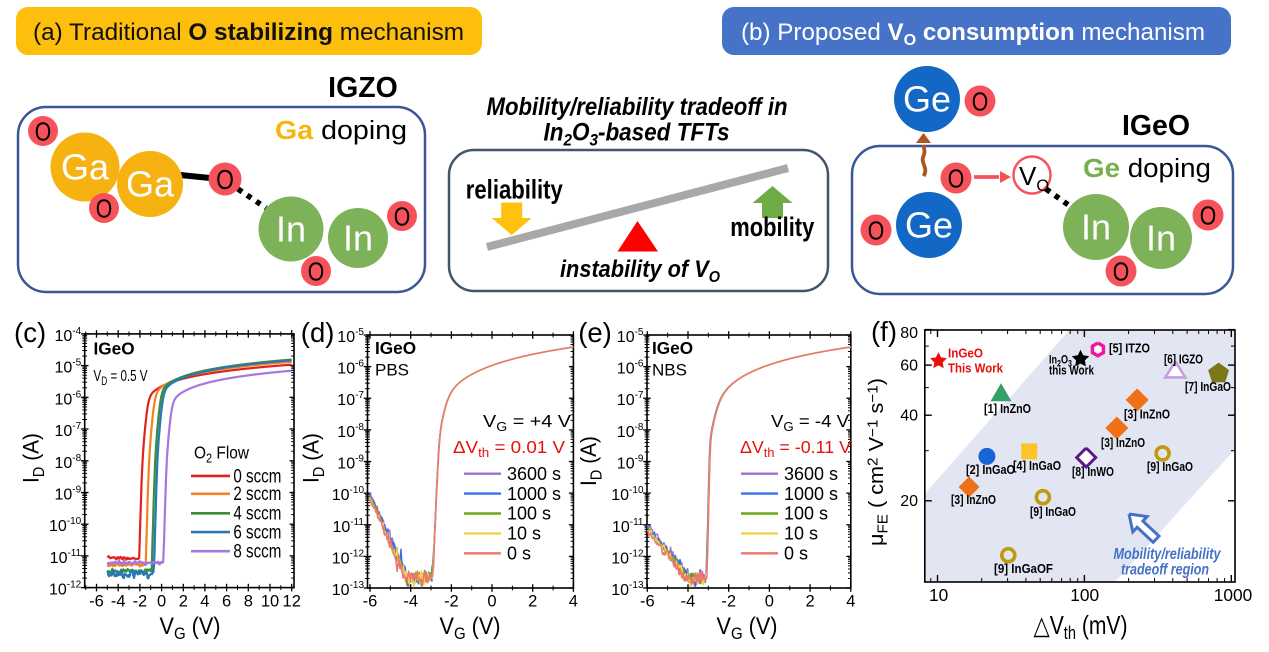 Image resolution: width=1269 pixels, height=652 pixels. I want to click on svg-text: VG = +4 V, so click(527, 422).